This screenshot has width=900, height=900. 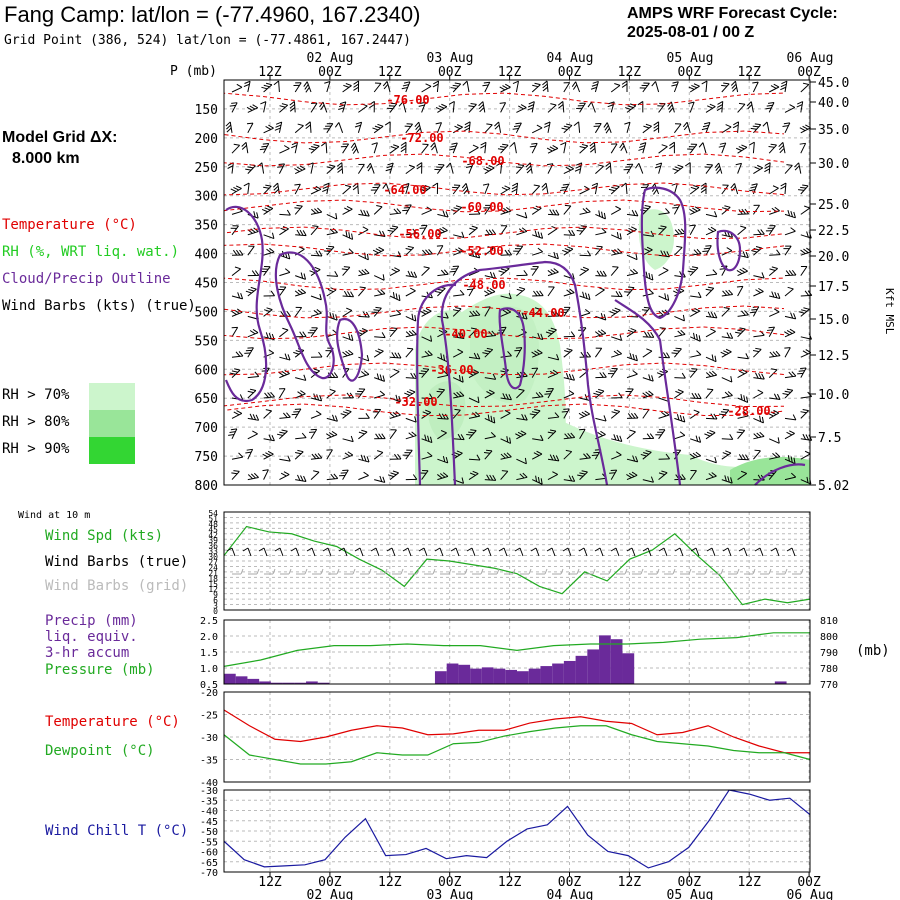 I want to click on temperature-contour-label: -56.00, so click(x=419, y=234).